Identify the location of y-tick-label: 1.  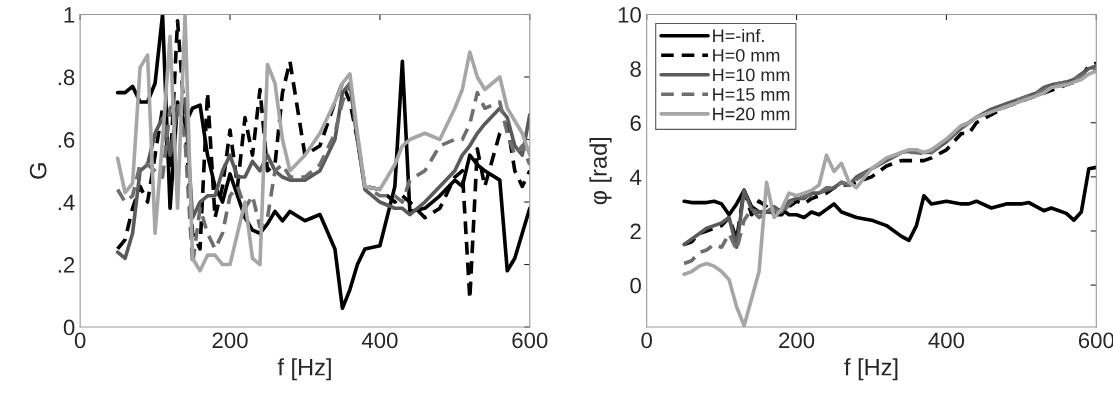
(69, 15).